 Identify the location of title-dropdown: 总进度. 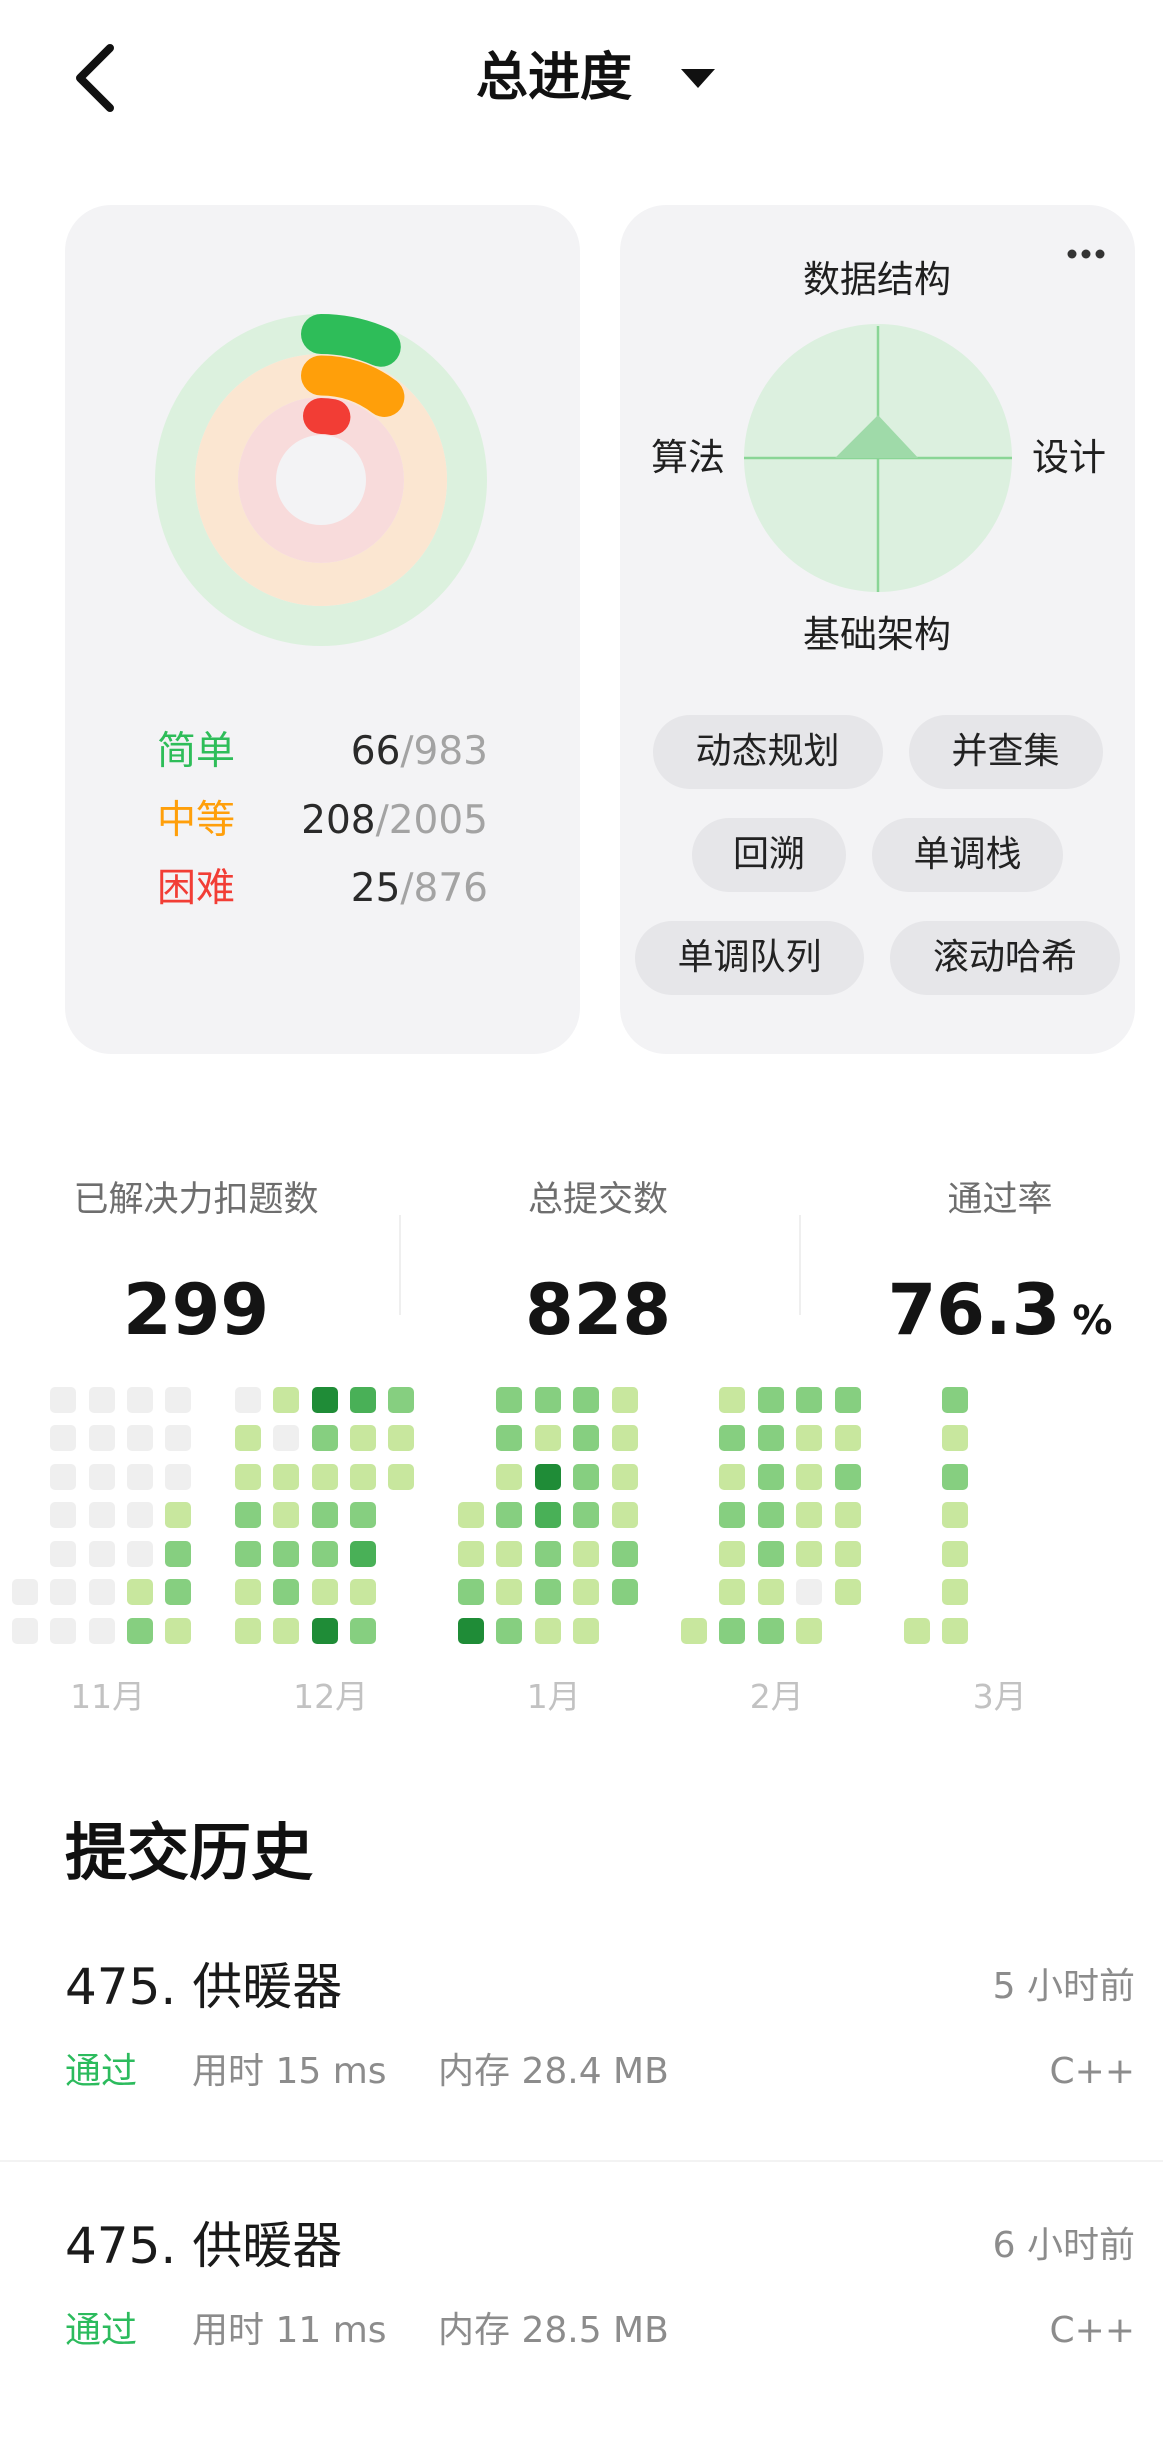
(590, 78).